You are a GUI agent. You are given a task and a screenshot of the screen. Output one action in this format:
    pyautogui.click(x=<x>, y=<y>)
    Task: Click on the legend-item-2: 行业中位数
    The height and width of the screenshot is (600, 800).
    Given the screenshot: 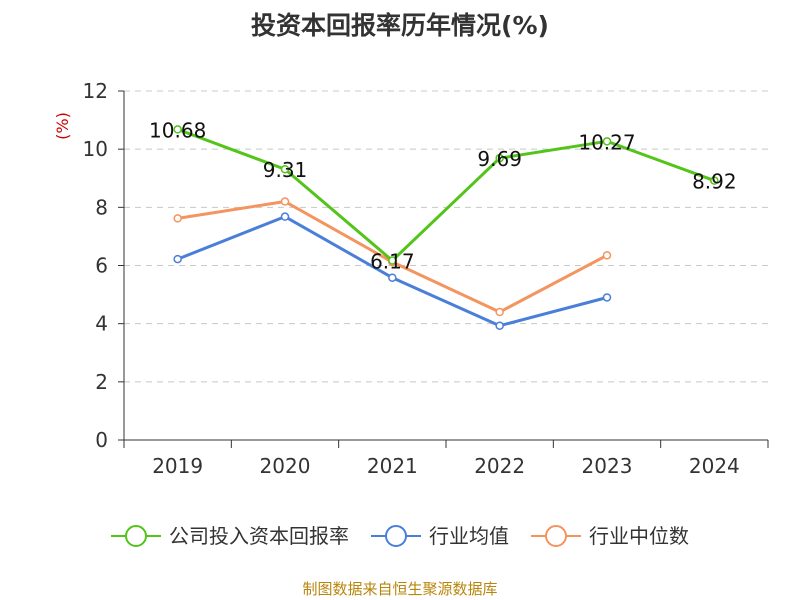 What is the action you would take?
    pyautogui.click(x=610, y=536)
    